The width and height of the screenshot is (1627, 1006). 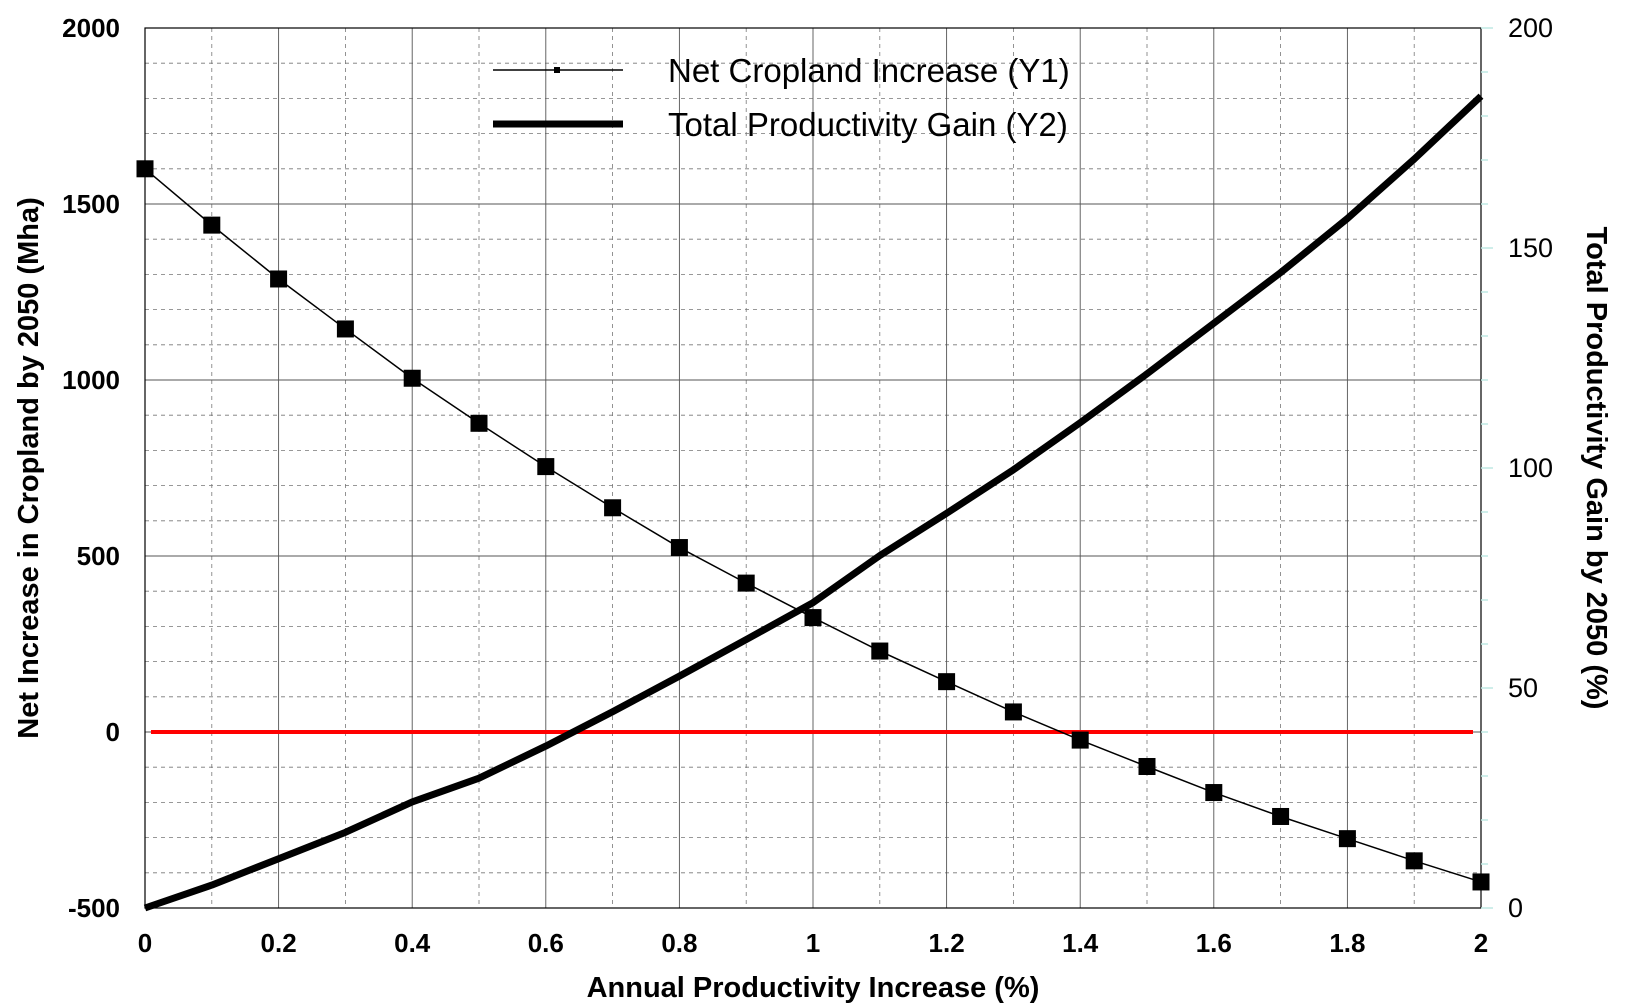 I want to click on legend-entry-productivity-gain: Total Productivity Gain (Y2), so click(x=868, y=124).